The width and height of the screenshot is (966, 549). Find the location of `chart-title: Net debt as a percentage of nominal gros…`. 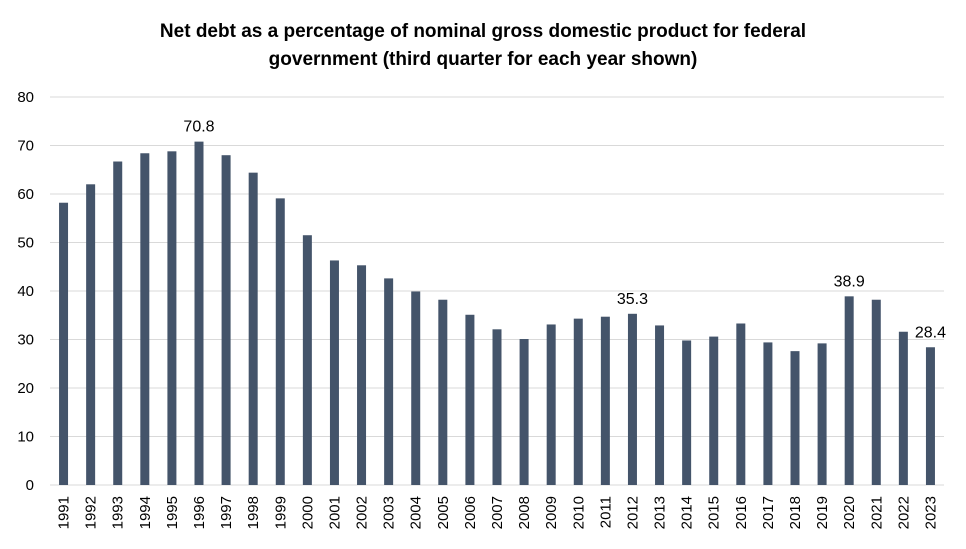

chart-title: Net debt as a percentage of nominal gros… is located at coordinates (483, 45).